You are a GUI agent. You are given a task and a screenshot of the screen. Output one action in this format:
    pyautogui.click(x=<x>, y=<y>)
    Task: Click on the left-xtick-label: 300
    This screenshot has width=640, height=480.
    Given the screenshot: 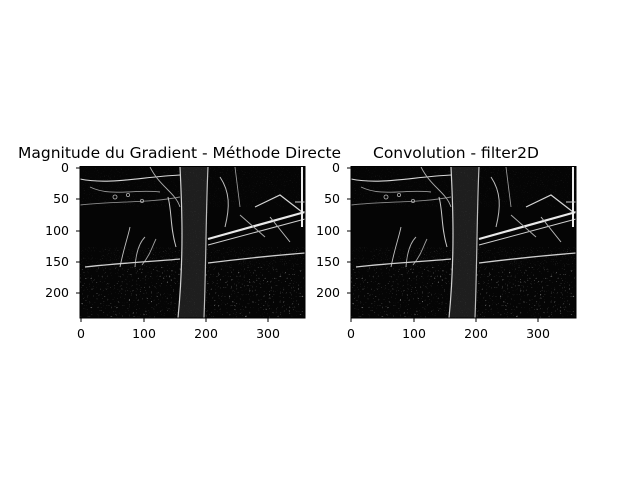 What is the action you would take?
    pyautogui.click(x=268, y=333)
    